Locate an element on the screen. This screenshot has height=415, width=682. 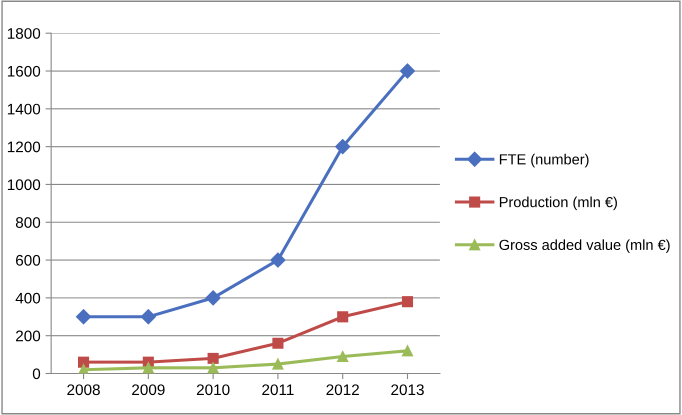
x-tick-label: 2008 is located at coordinates (83, 390).